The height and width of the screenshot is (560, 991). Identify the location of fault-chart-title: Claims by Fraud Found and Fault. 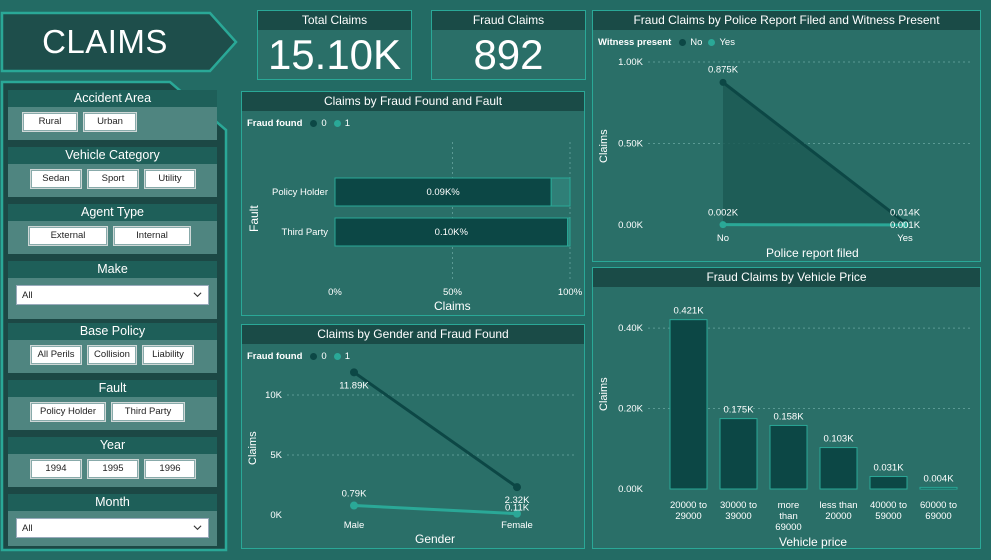
(413, 101).